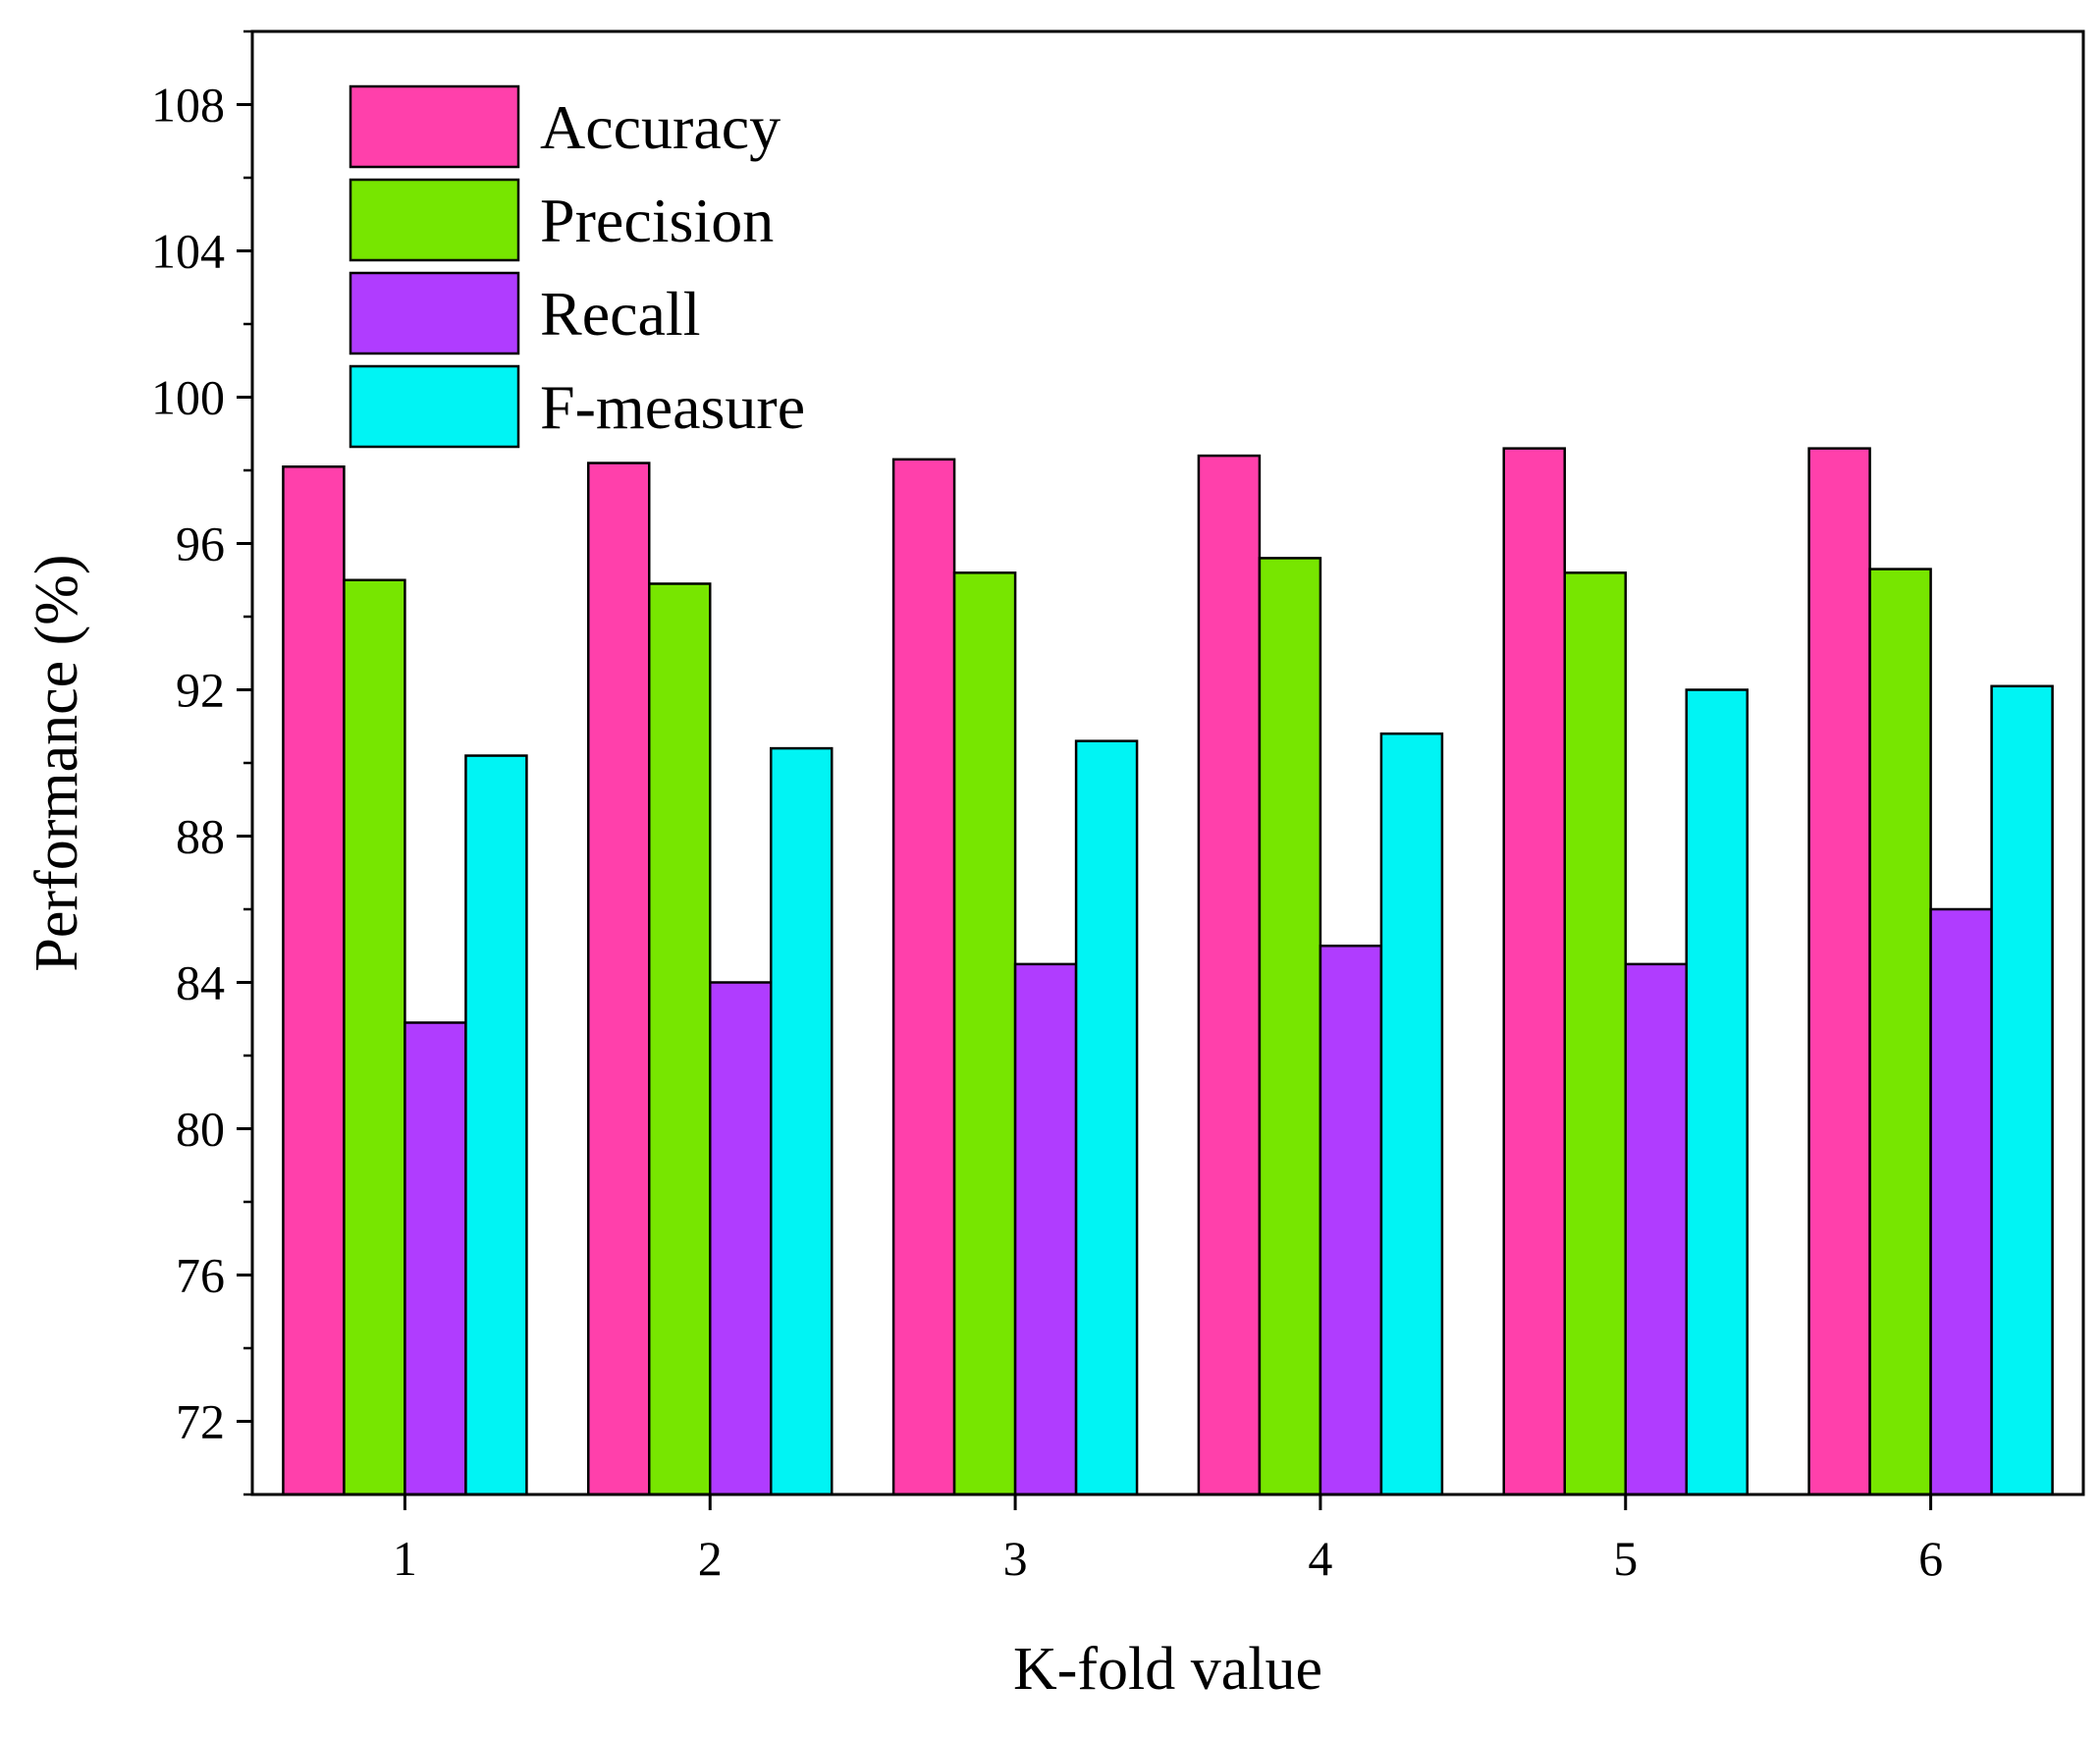 Image resolution: width=2100 pixels, height=1738 pixels. I want to click on x-tick-label: 6, so click(1930, 1558).